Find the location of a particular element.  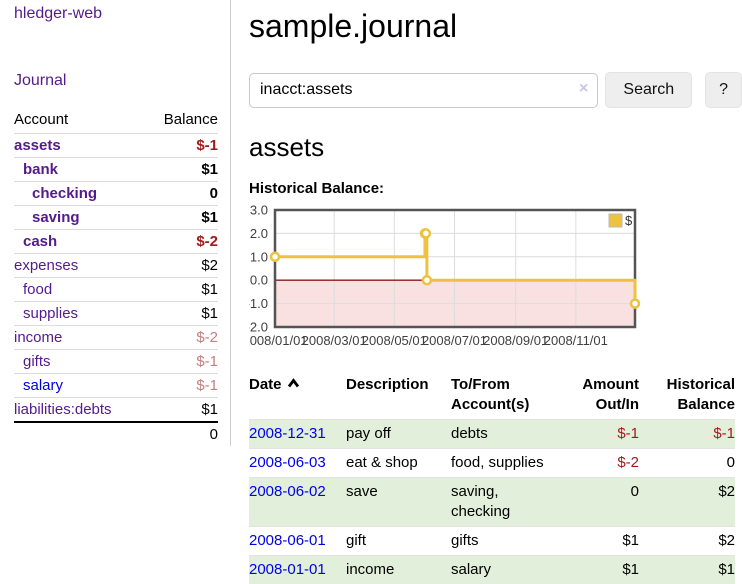

svg-text: 2008/01/01 is located at coordinates (278, 340).